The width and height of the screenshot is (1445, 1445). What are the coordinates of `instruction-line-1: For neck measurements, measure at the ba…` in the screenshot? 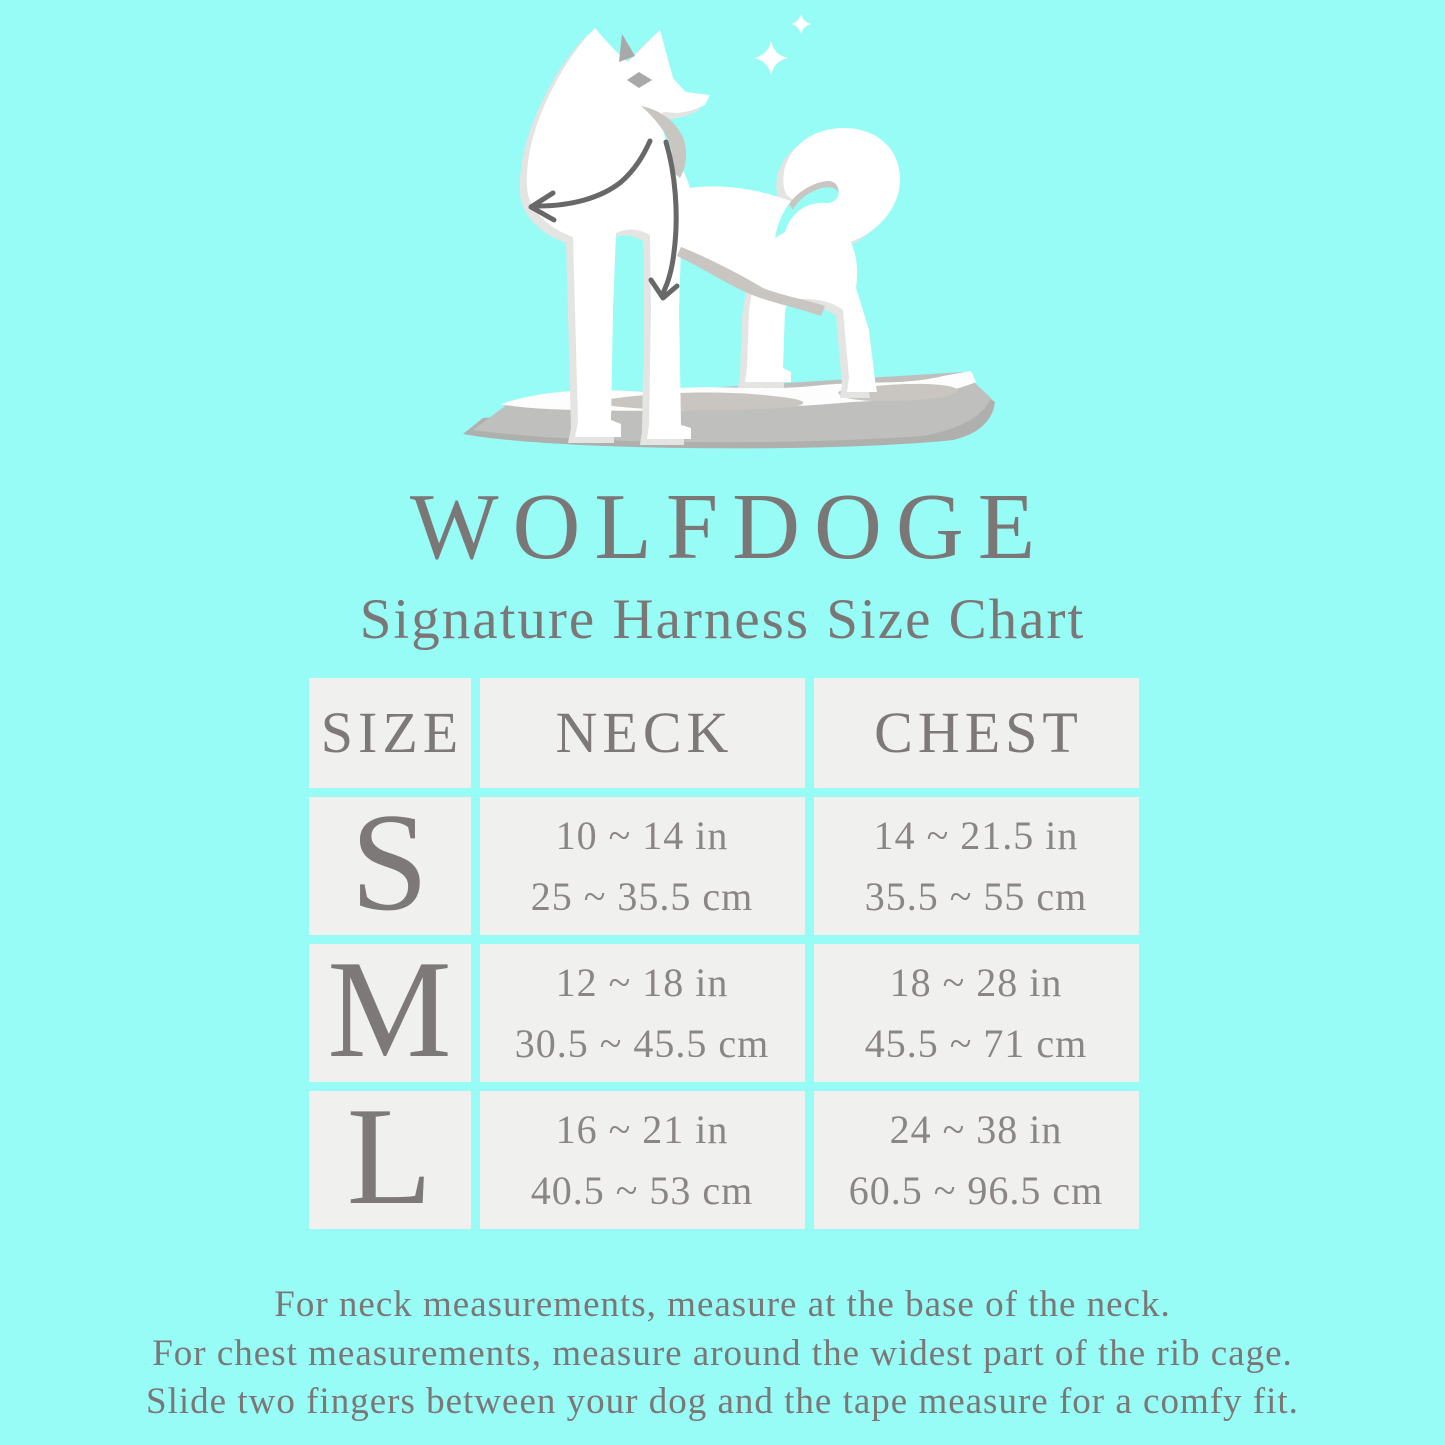 It's located at (722, 1304).